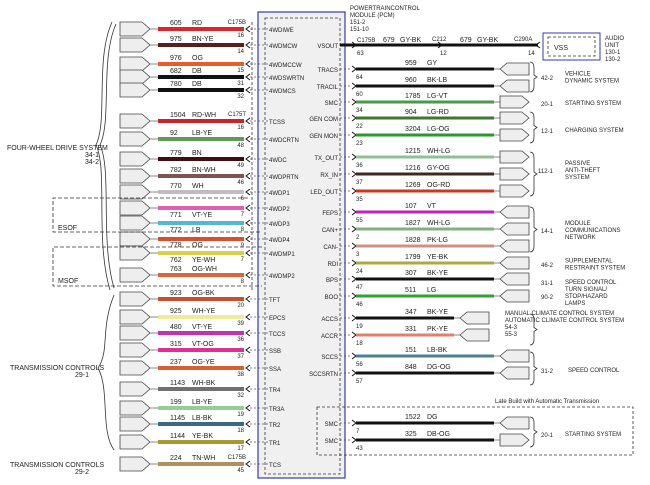 The height and width of the screenshot is (485, 650). What do you see at coordinates (332, 442) in the screenshot?
I see `pcm-pin-label: SMC` at bounding box center [332, 442].